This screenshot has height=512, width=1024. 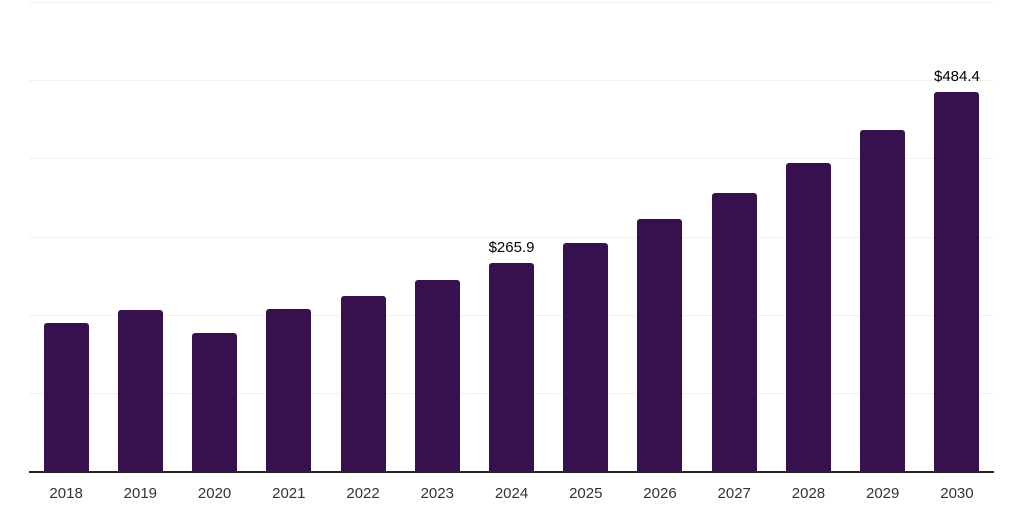 I want to click on bar-slot-2027, so click(x=734, y=236).